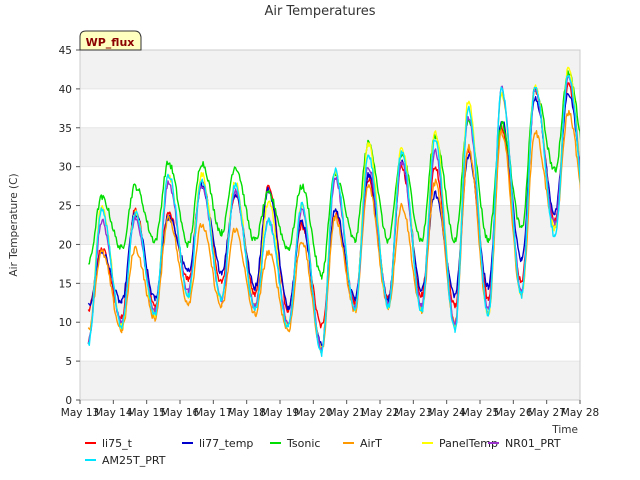 This screenshot has height=480, width=640. Describe the element at coordinates (113, 413) in the screenshot. I see `x-tick-label: May 14` at that location.